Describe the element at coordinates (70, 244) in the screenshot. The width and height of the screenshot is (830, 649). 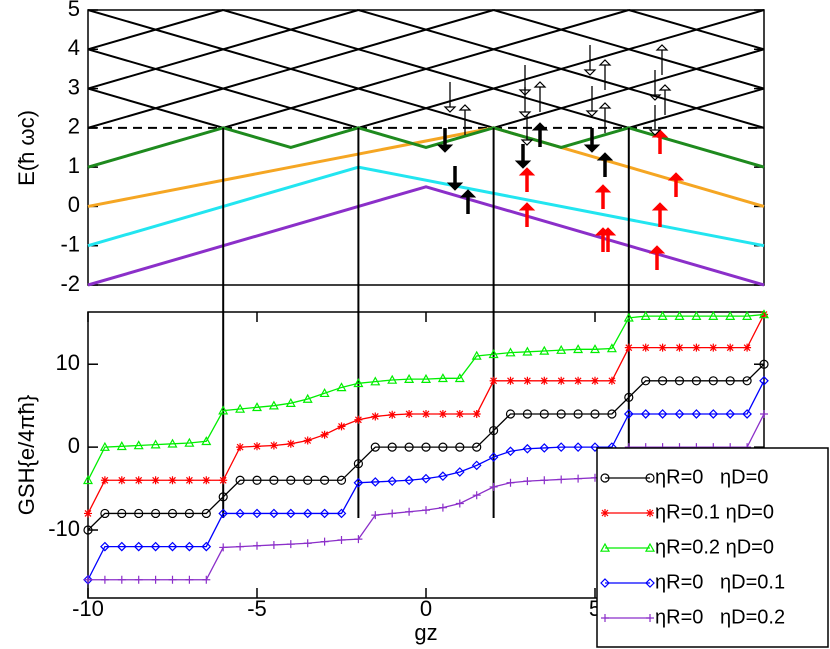
I see `y-tick-label: -1` at that location.